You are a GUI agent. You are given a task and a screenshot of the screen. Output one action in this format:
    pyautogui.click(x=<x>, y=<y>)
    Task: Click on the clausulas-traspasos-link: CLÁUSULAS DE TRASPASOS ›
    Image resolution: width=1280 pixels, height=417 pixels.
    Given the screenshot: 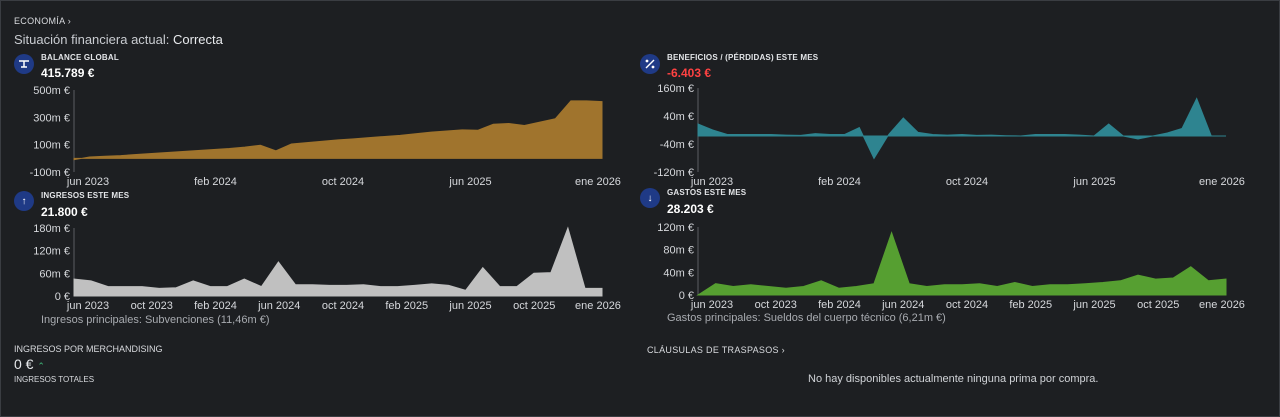 What is the action you would take?
    pyautogui.click(x=716, y=350)
    